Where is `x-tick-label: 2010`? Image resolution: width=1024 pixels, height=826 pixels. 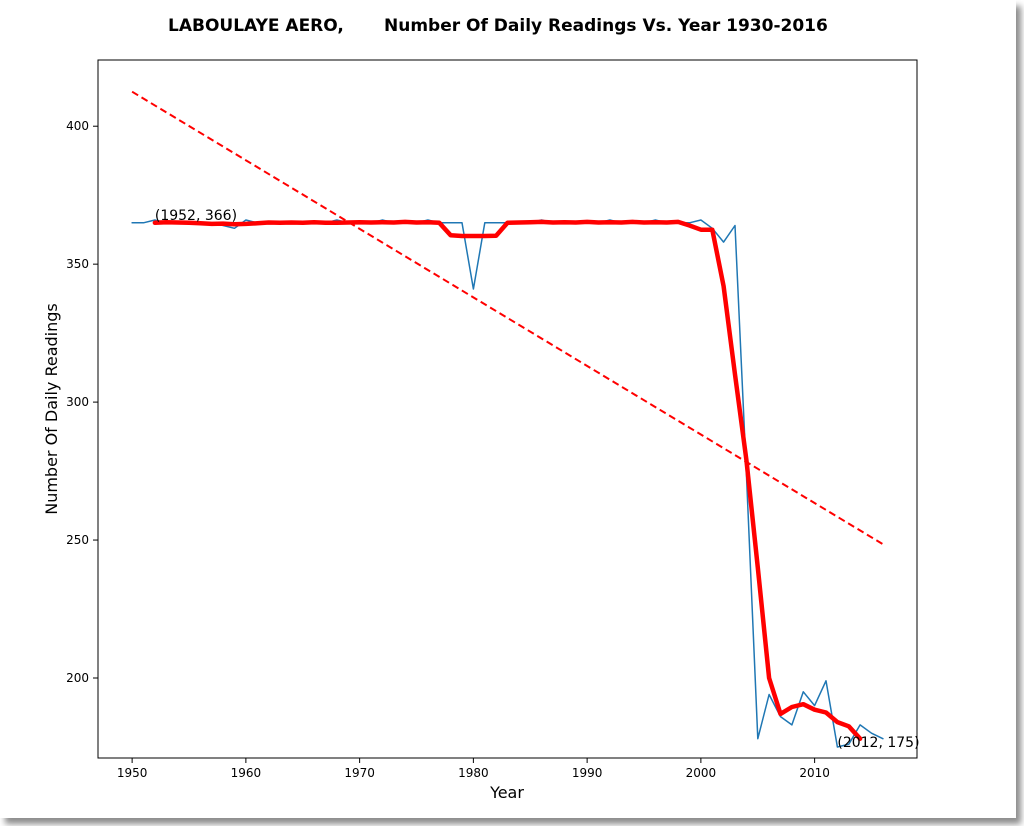
x-tick-label: 2010 is located at coordinates (814, 773).